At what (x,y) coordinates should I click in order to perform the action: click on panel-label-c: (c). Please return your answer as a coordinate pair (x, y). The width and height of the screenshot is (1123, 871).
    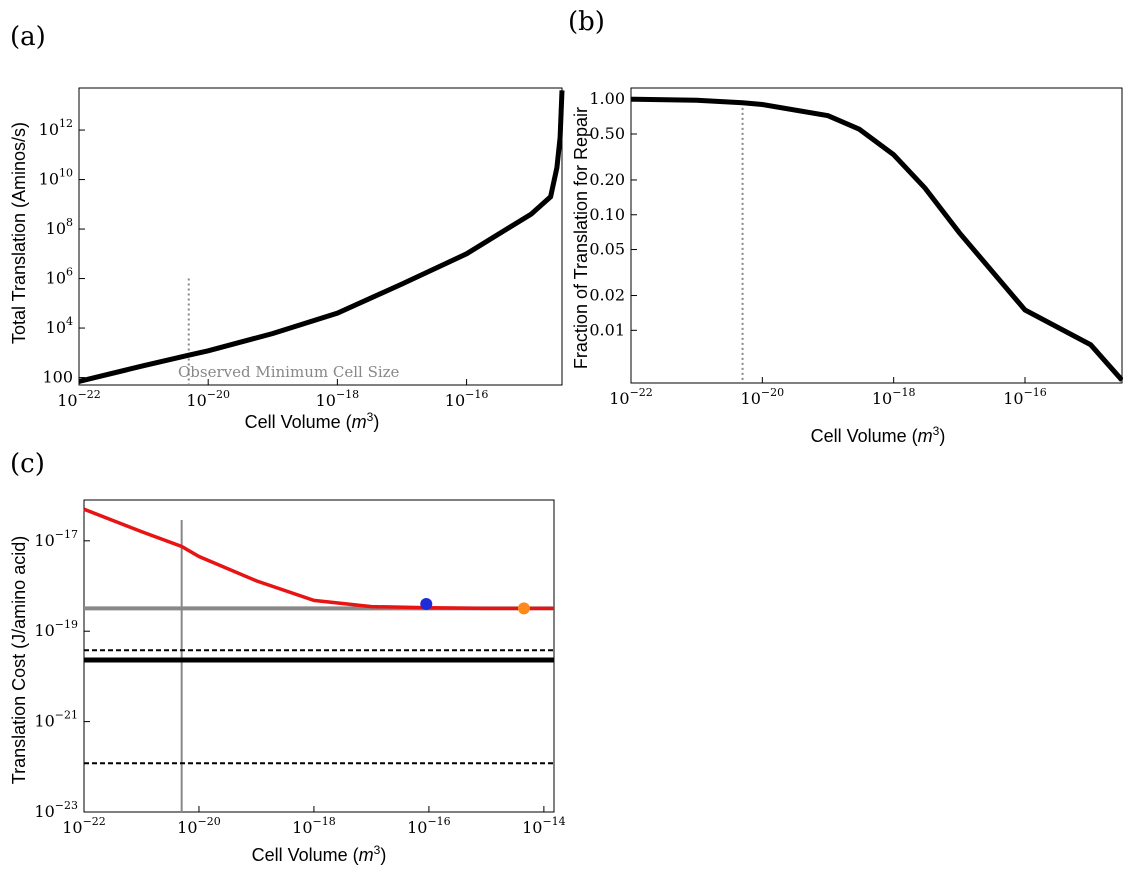
    Looking at the image, I should click on (27, 464).